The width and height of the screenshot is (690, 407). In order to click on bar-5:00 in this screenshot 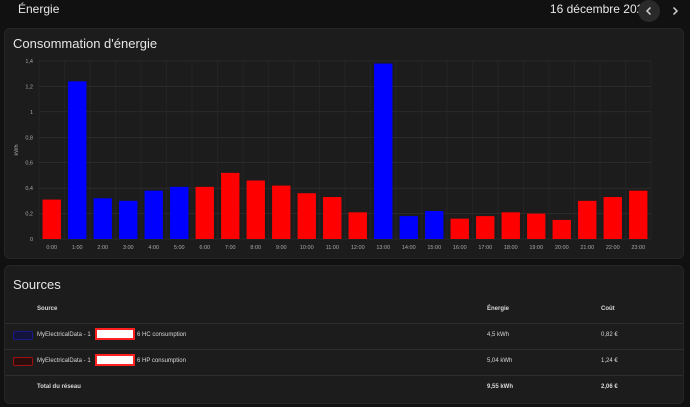, I will do `click(179, 212)`.